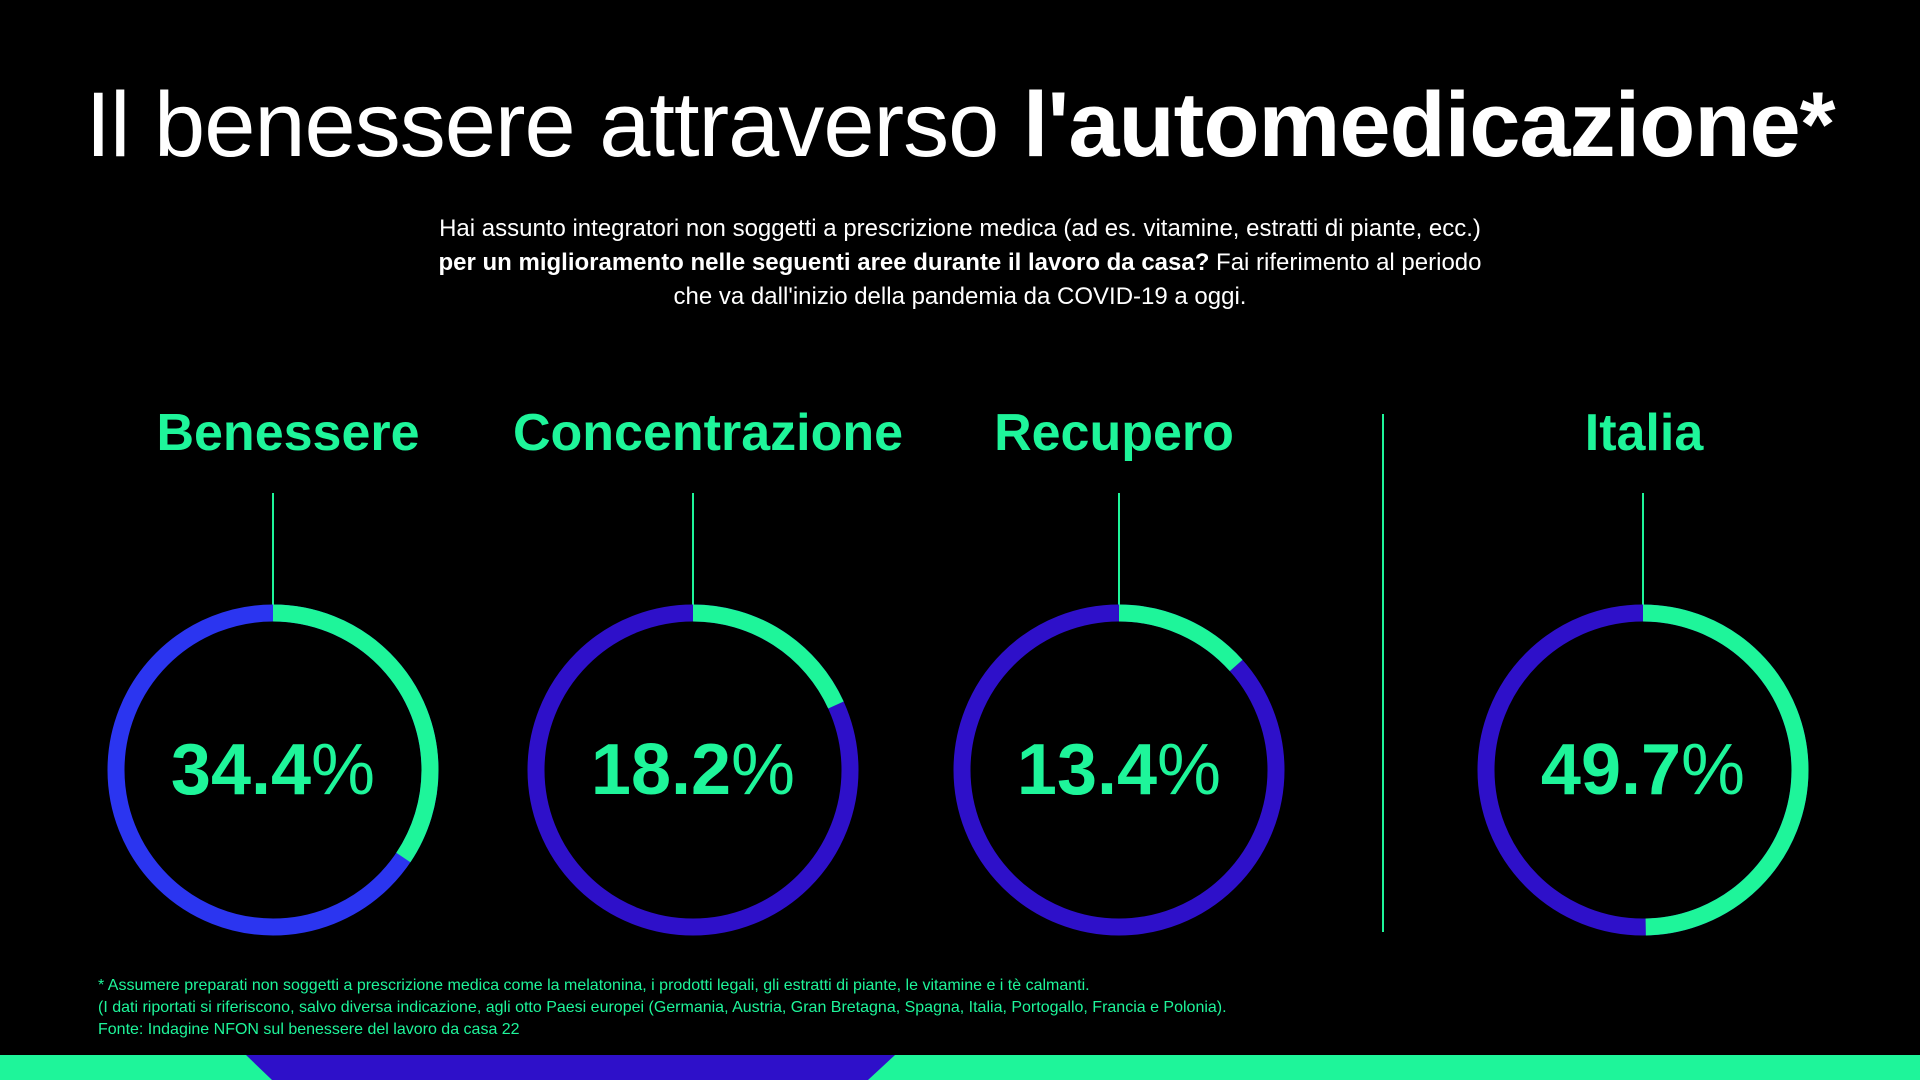 This screenshot has width=1920, height=1080. I want to click on donut-value-benessere: 34.4%, so click(273, 770).